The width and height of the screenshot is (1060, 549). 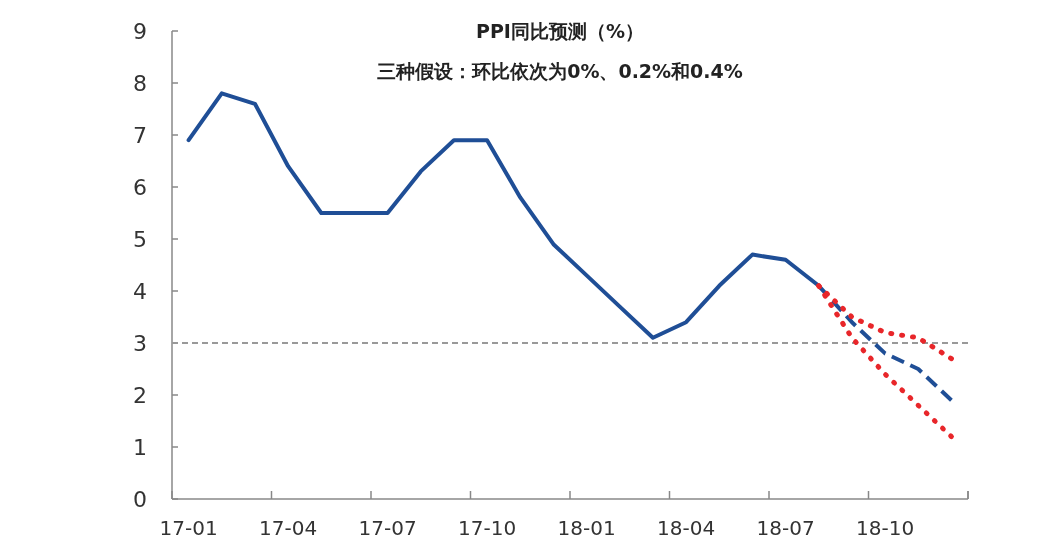 I want to click on y-tick-label: 0, so click(x=140, y=499).